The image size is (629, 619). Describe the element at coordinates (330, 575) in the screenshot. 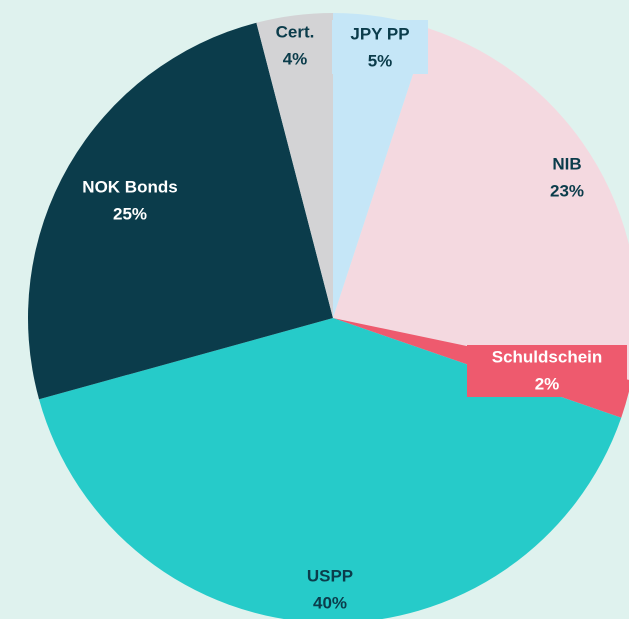

I see `slice-label: USPP` at that location.